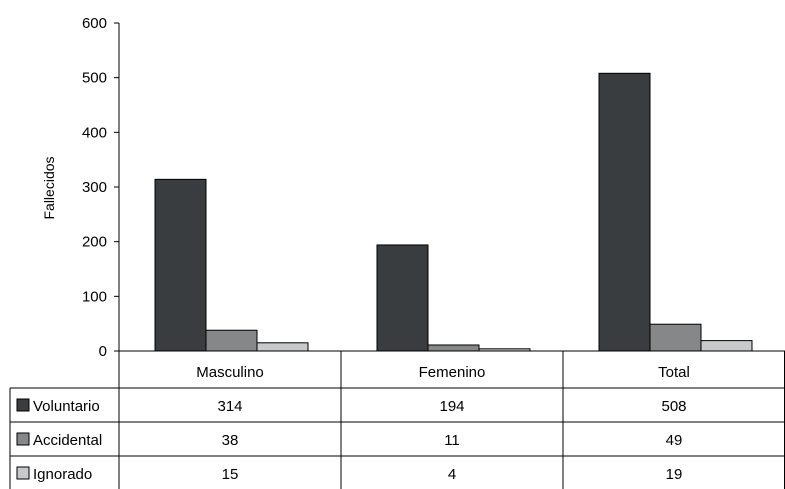  I want to click on bar-voluntario-femenino, so click(402, 298).